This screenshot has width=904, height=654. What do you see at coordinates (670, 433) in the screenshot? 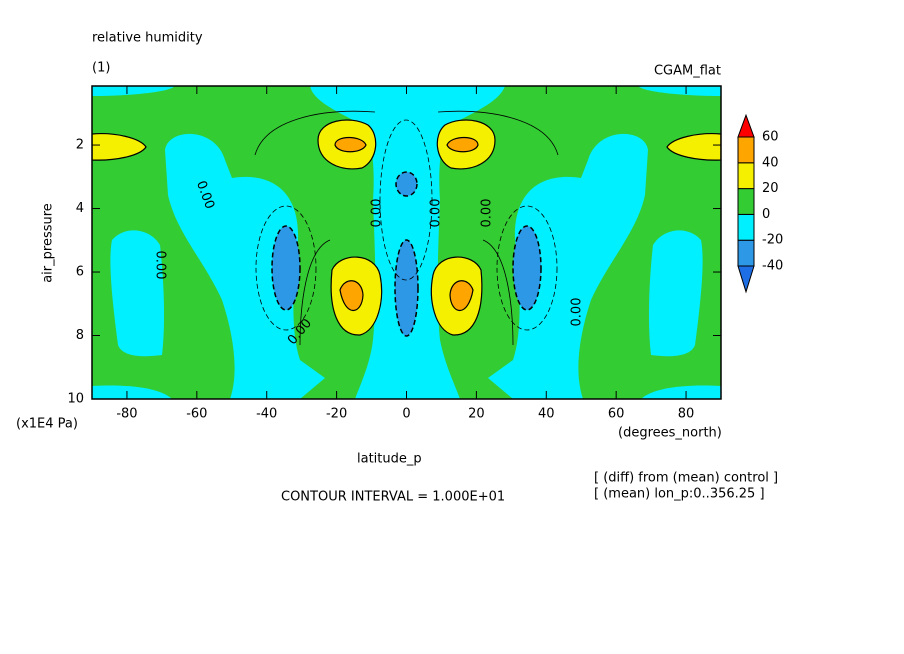
I see `x-axis-unit: (degrees_north)` at bounding box center [670, 433].